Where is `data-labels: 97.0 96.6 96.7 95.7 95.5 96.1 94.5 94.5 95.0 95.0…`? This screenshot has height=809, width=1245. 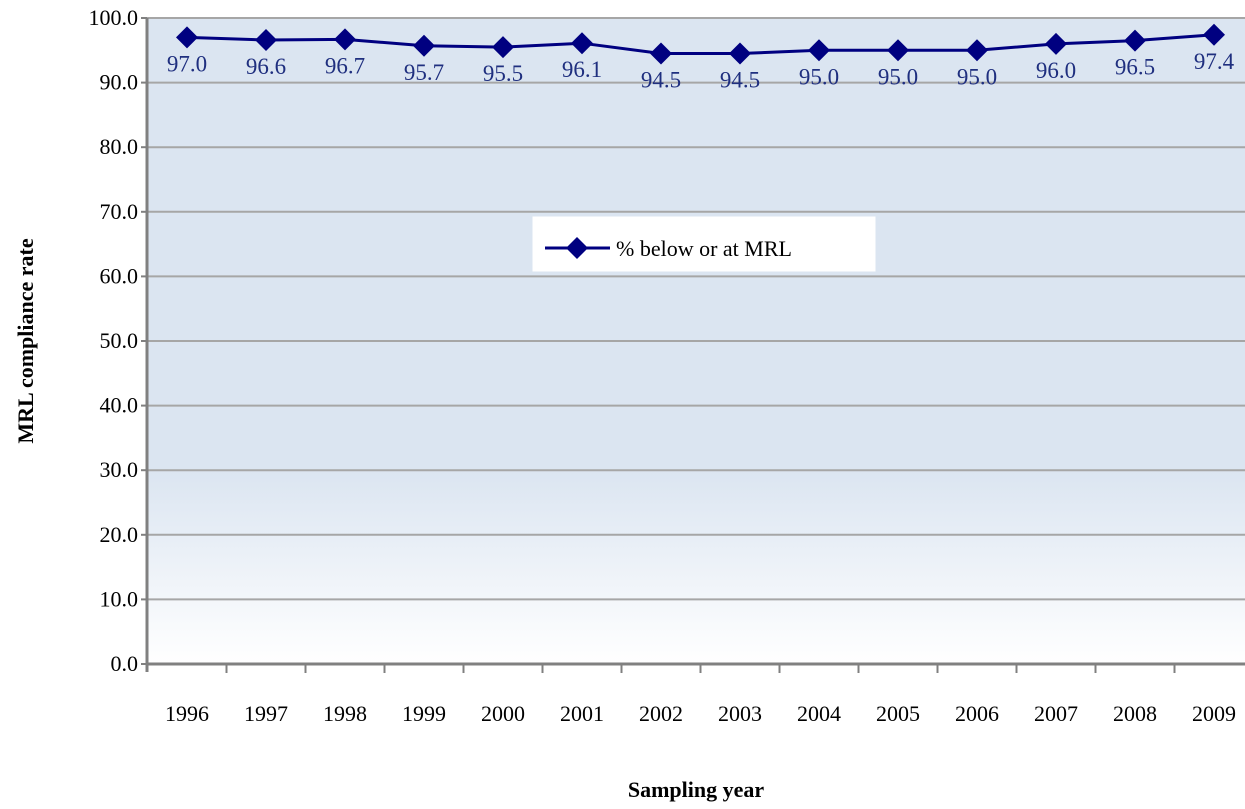
data-labels: 97.0 96.6 96.7 95.7 95.5 96.1 94.5 94.5 95.0 95.0… is located at coordinates (701, 71).